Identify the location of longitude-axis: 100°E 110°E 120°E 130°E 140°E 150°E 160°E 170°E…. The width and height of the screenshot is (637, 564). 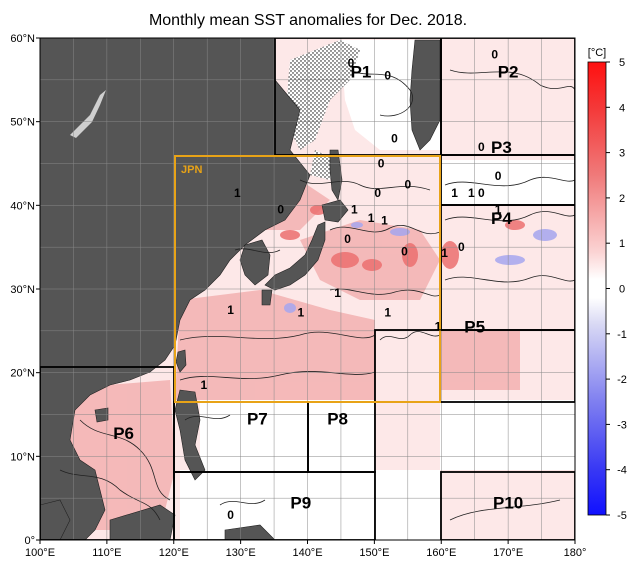
(305, 549).